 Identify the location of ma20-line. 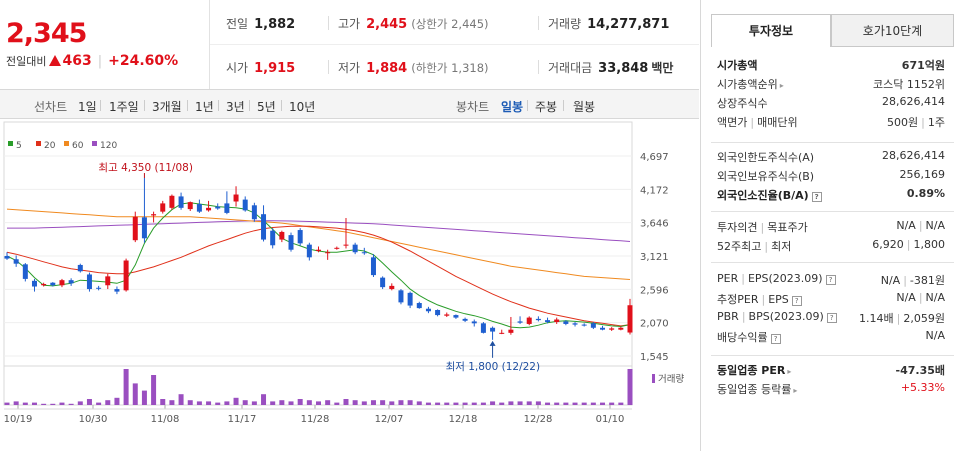
(318, 276).